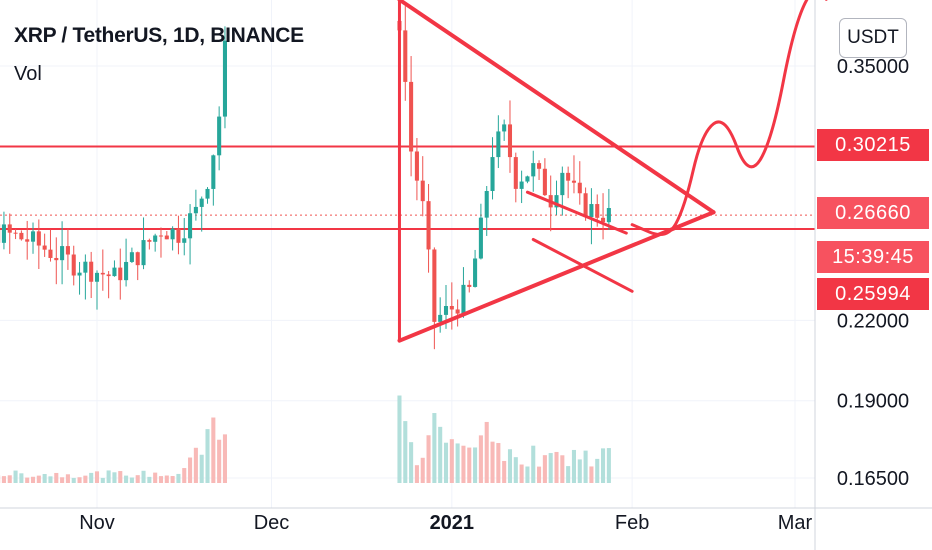 The height and width of the screenshot is (550, 932). Describe the element at coordinates (873, 67) in the screenshot. I see `price-tick-label: 0.35000` at that location.